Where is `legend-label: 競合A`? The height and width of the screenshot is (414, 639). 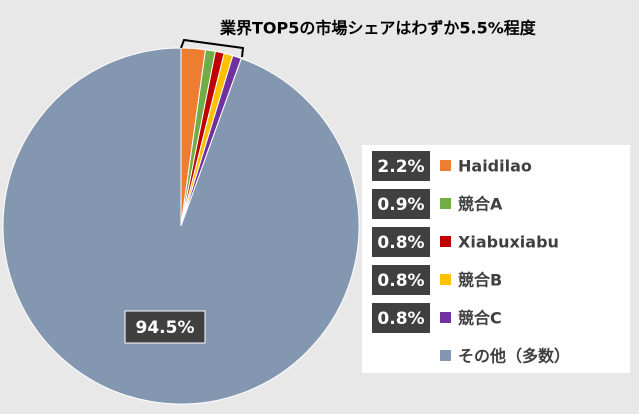 legend-label: 競合A is located at coordinates (480, 204).